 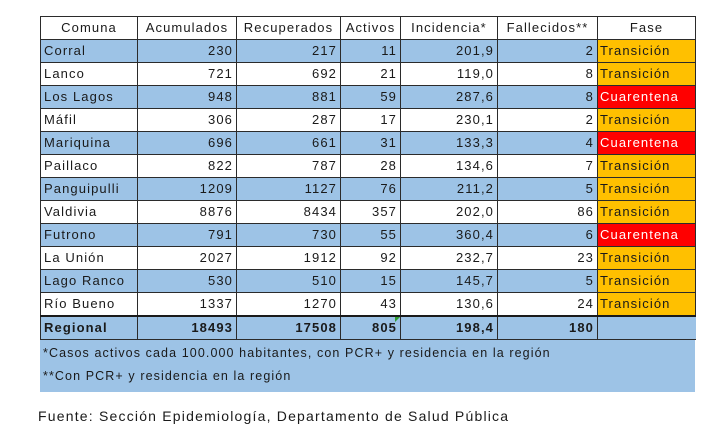 What do you see at coordinates (288, 235) in the screenshot?
I see `cell-recuperados: 730` at bounding box center [288, 235].